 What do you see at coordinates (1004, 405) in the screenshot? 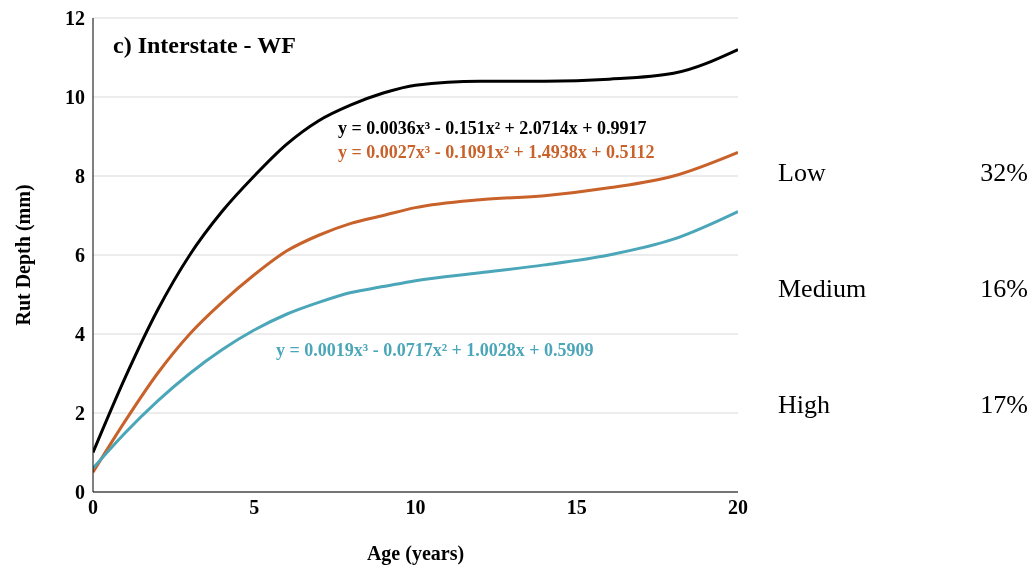
I see `text: 17%` at bounding box center [1004, 405].